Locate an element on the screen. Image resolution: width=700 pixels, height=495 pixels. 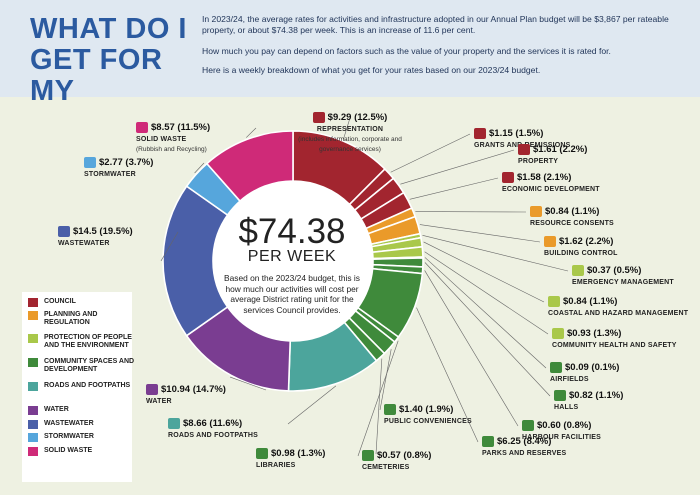
drain-icon is located at coordinates (64, 232).